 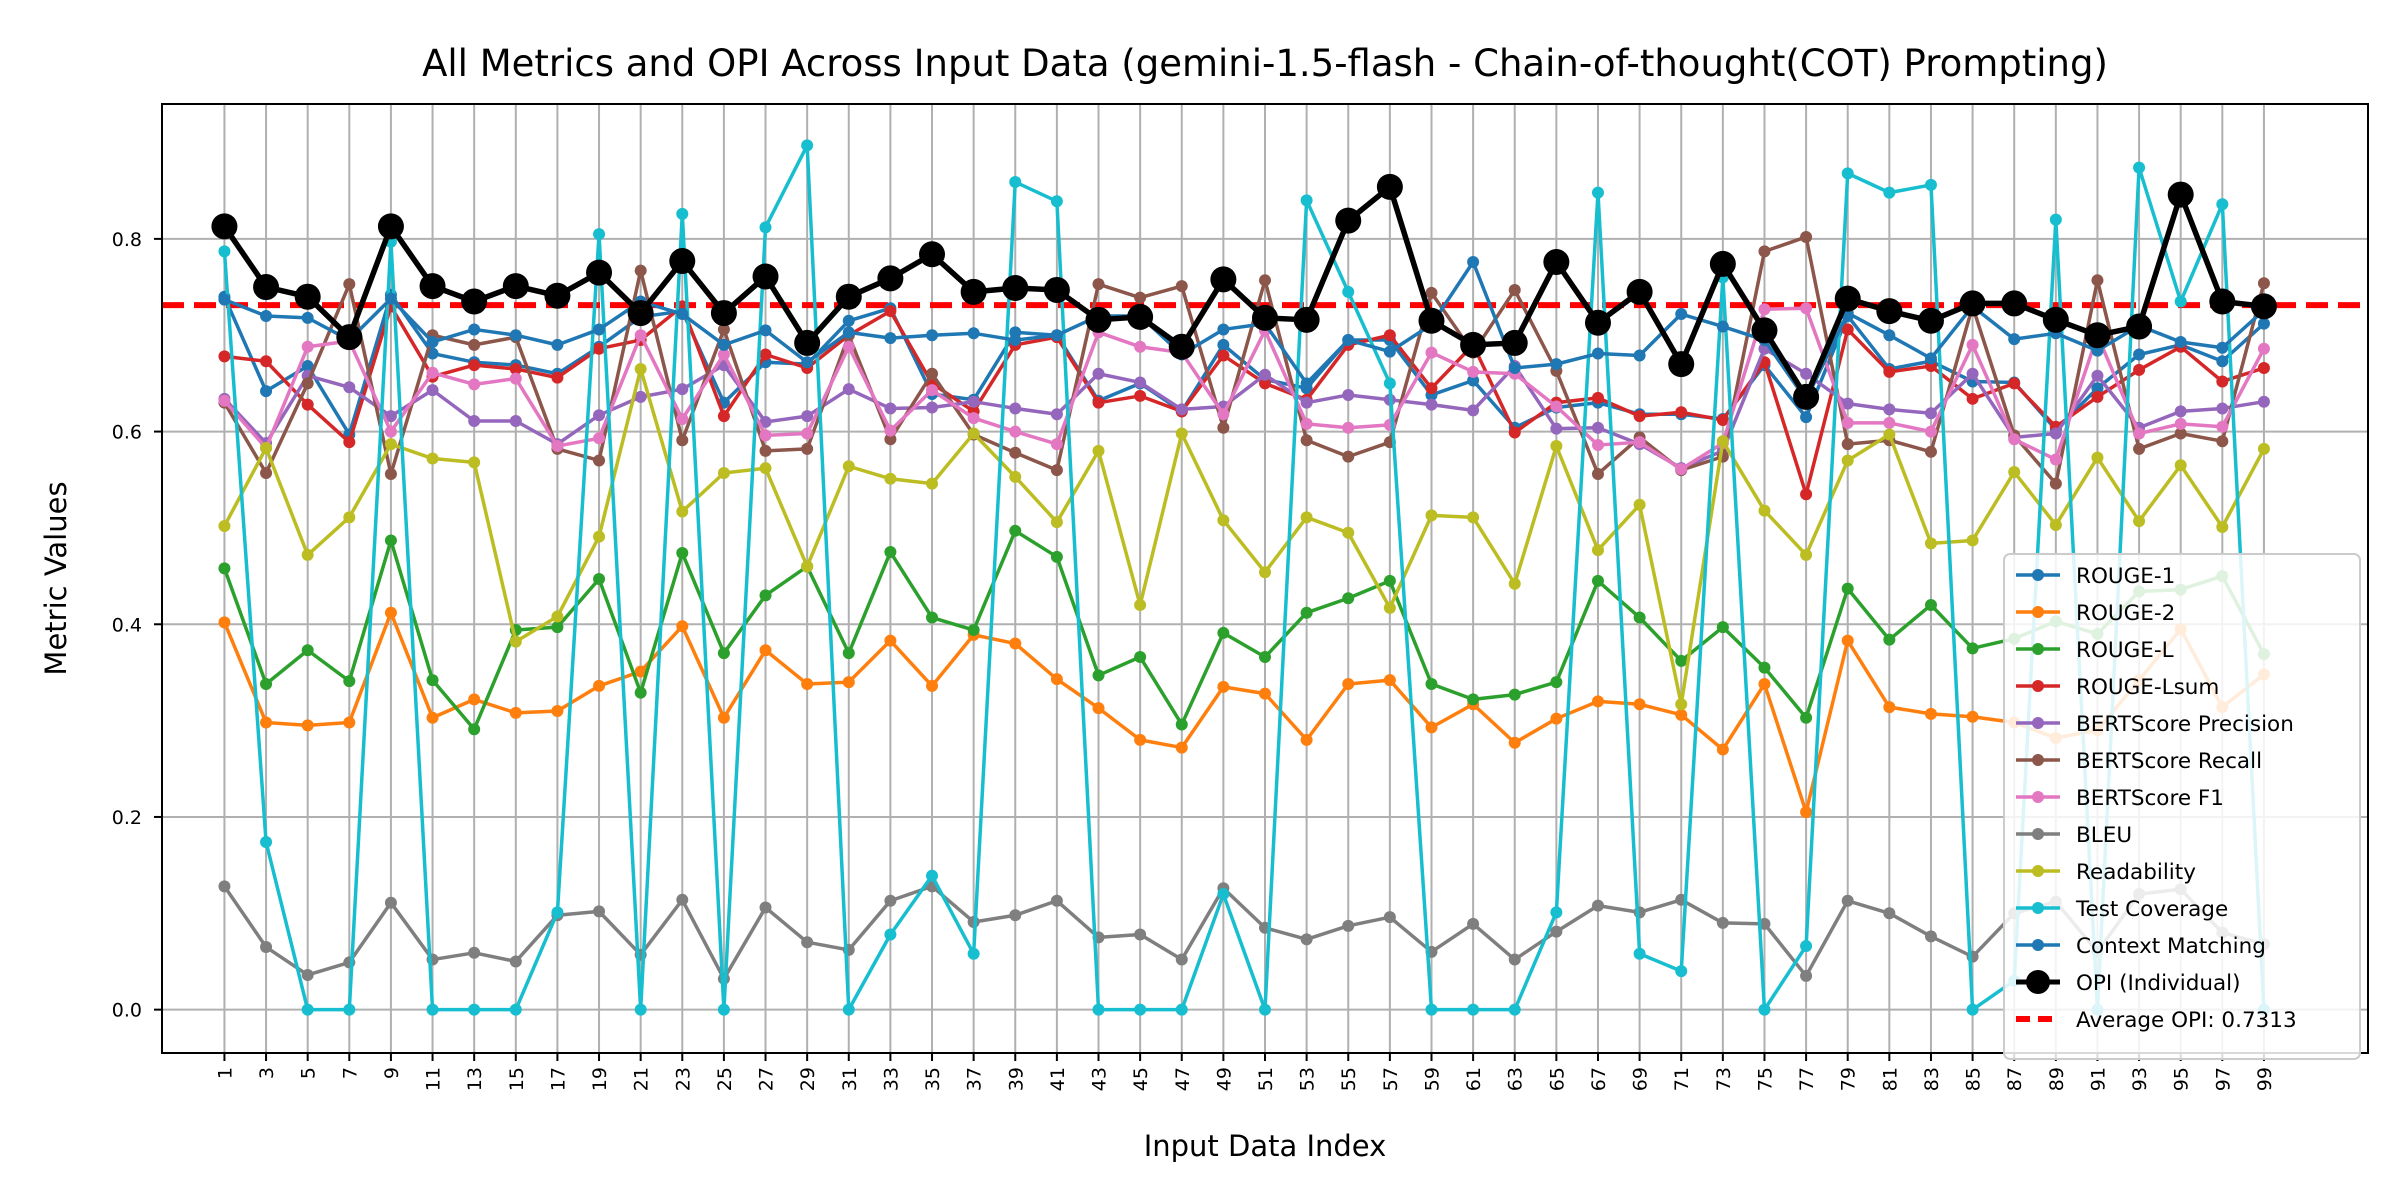 What do you see at coordinates (1100, 1079) in the screenshot?
I see `x-tick-label: 43` at bounding box center [1100, 1079].